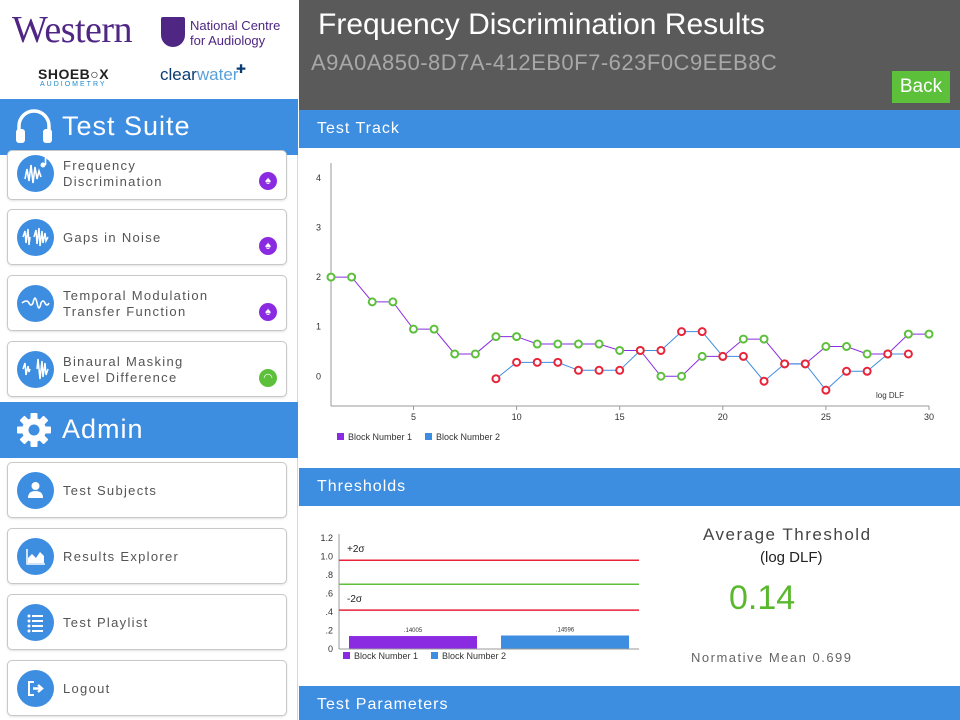 This screenshot has width=960, height=720. What do you see at coordinates (318, 178) in the screenshot?
I see `y-tick-label: 4` at bounding box center [318, 178].